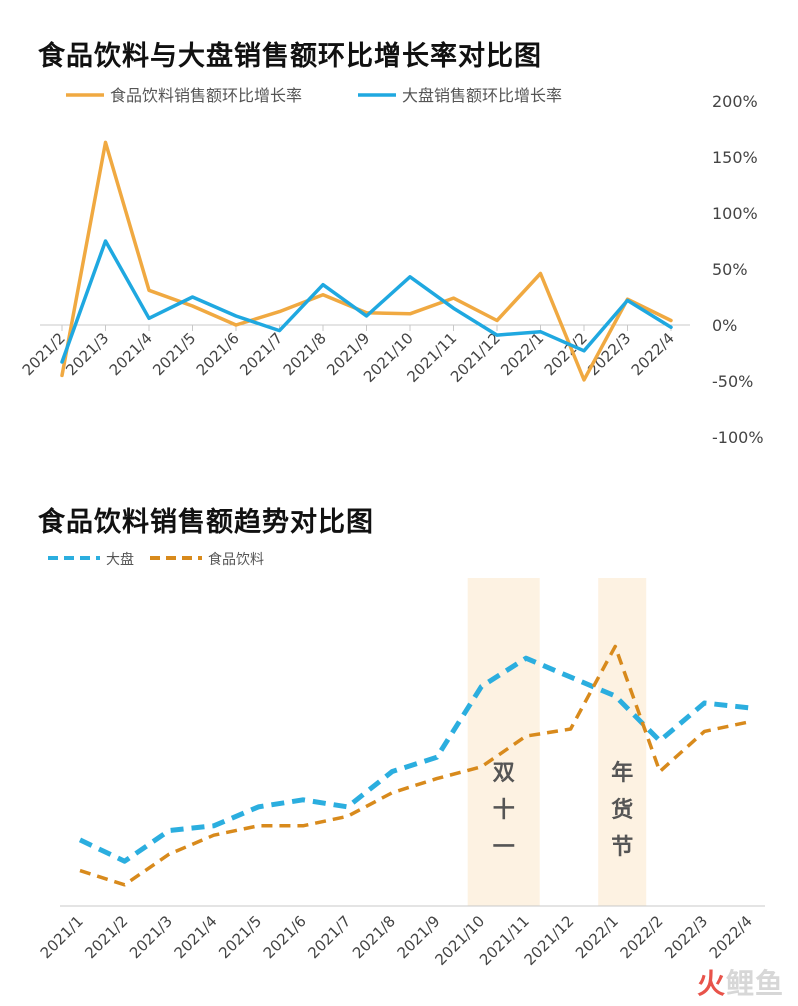 Image resolution: width=798 pixels, height=1006 pixels. I want to click on chart1-x-tick-label: 2021/7, so click(261, 354).